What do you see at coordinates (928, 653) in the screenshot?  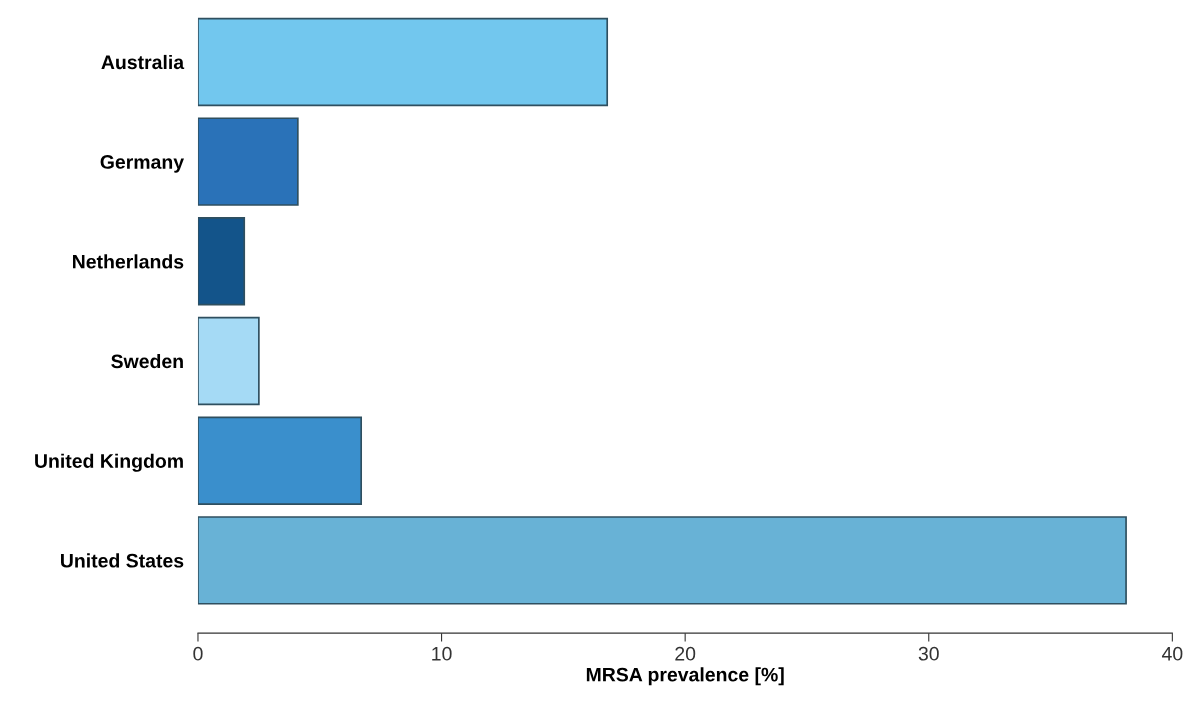 I see `x-tick-label: 30` at bounding box center [928, 653].